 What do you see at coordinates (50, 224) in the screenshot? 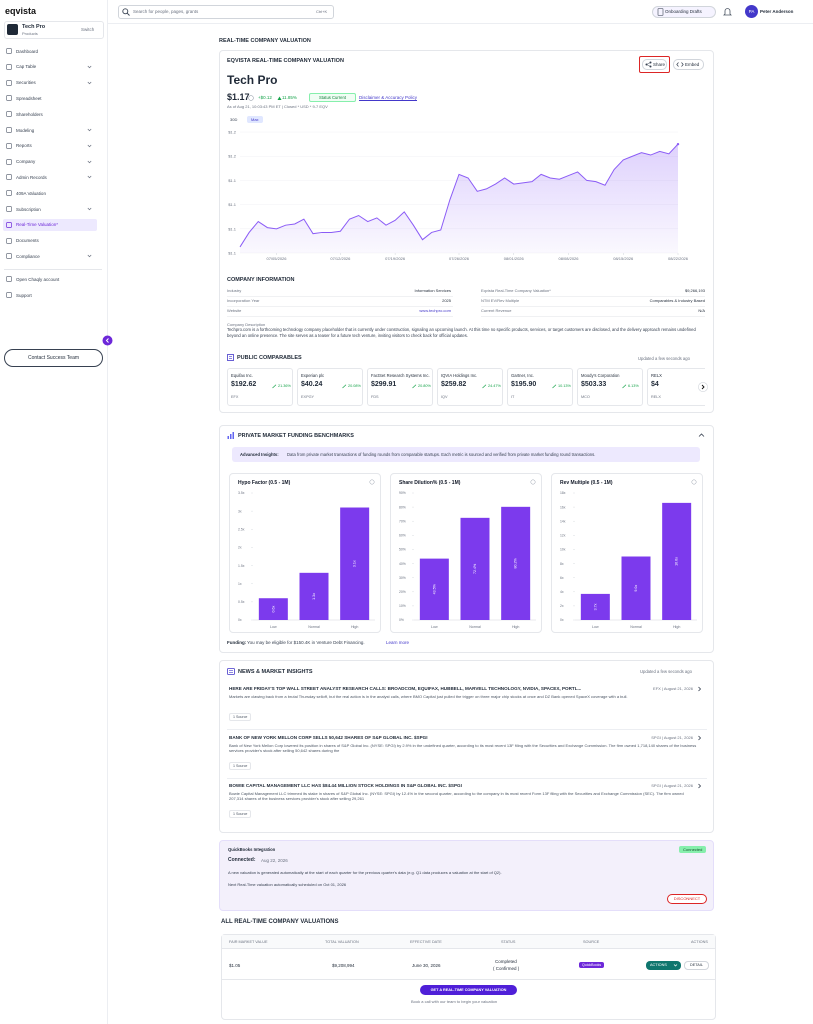
I see `nav-item` at bounding box center [50, 224].